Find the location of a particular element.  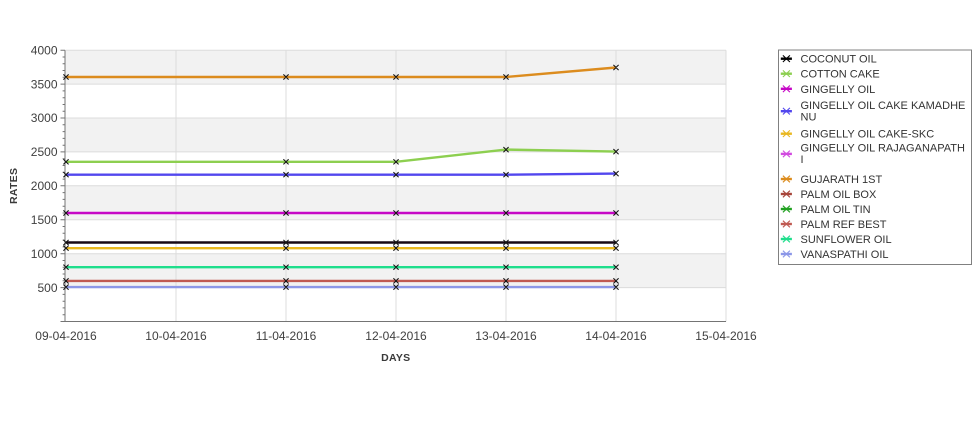

svg-text: RATES is located at coordinates (14, 186).